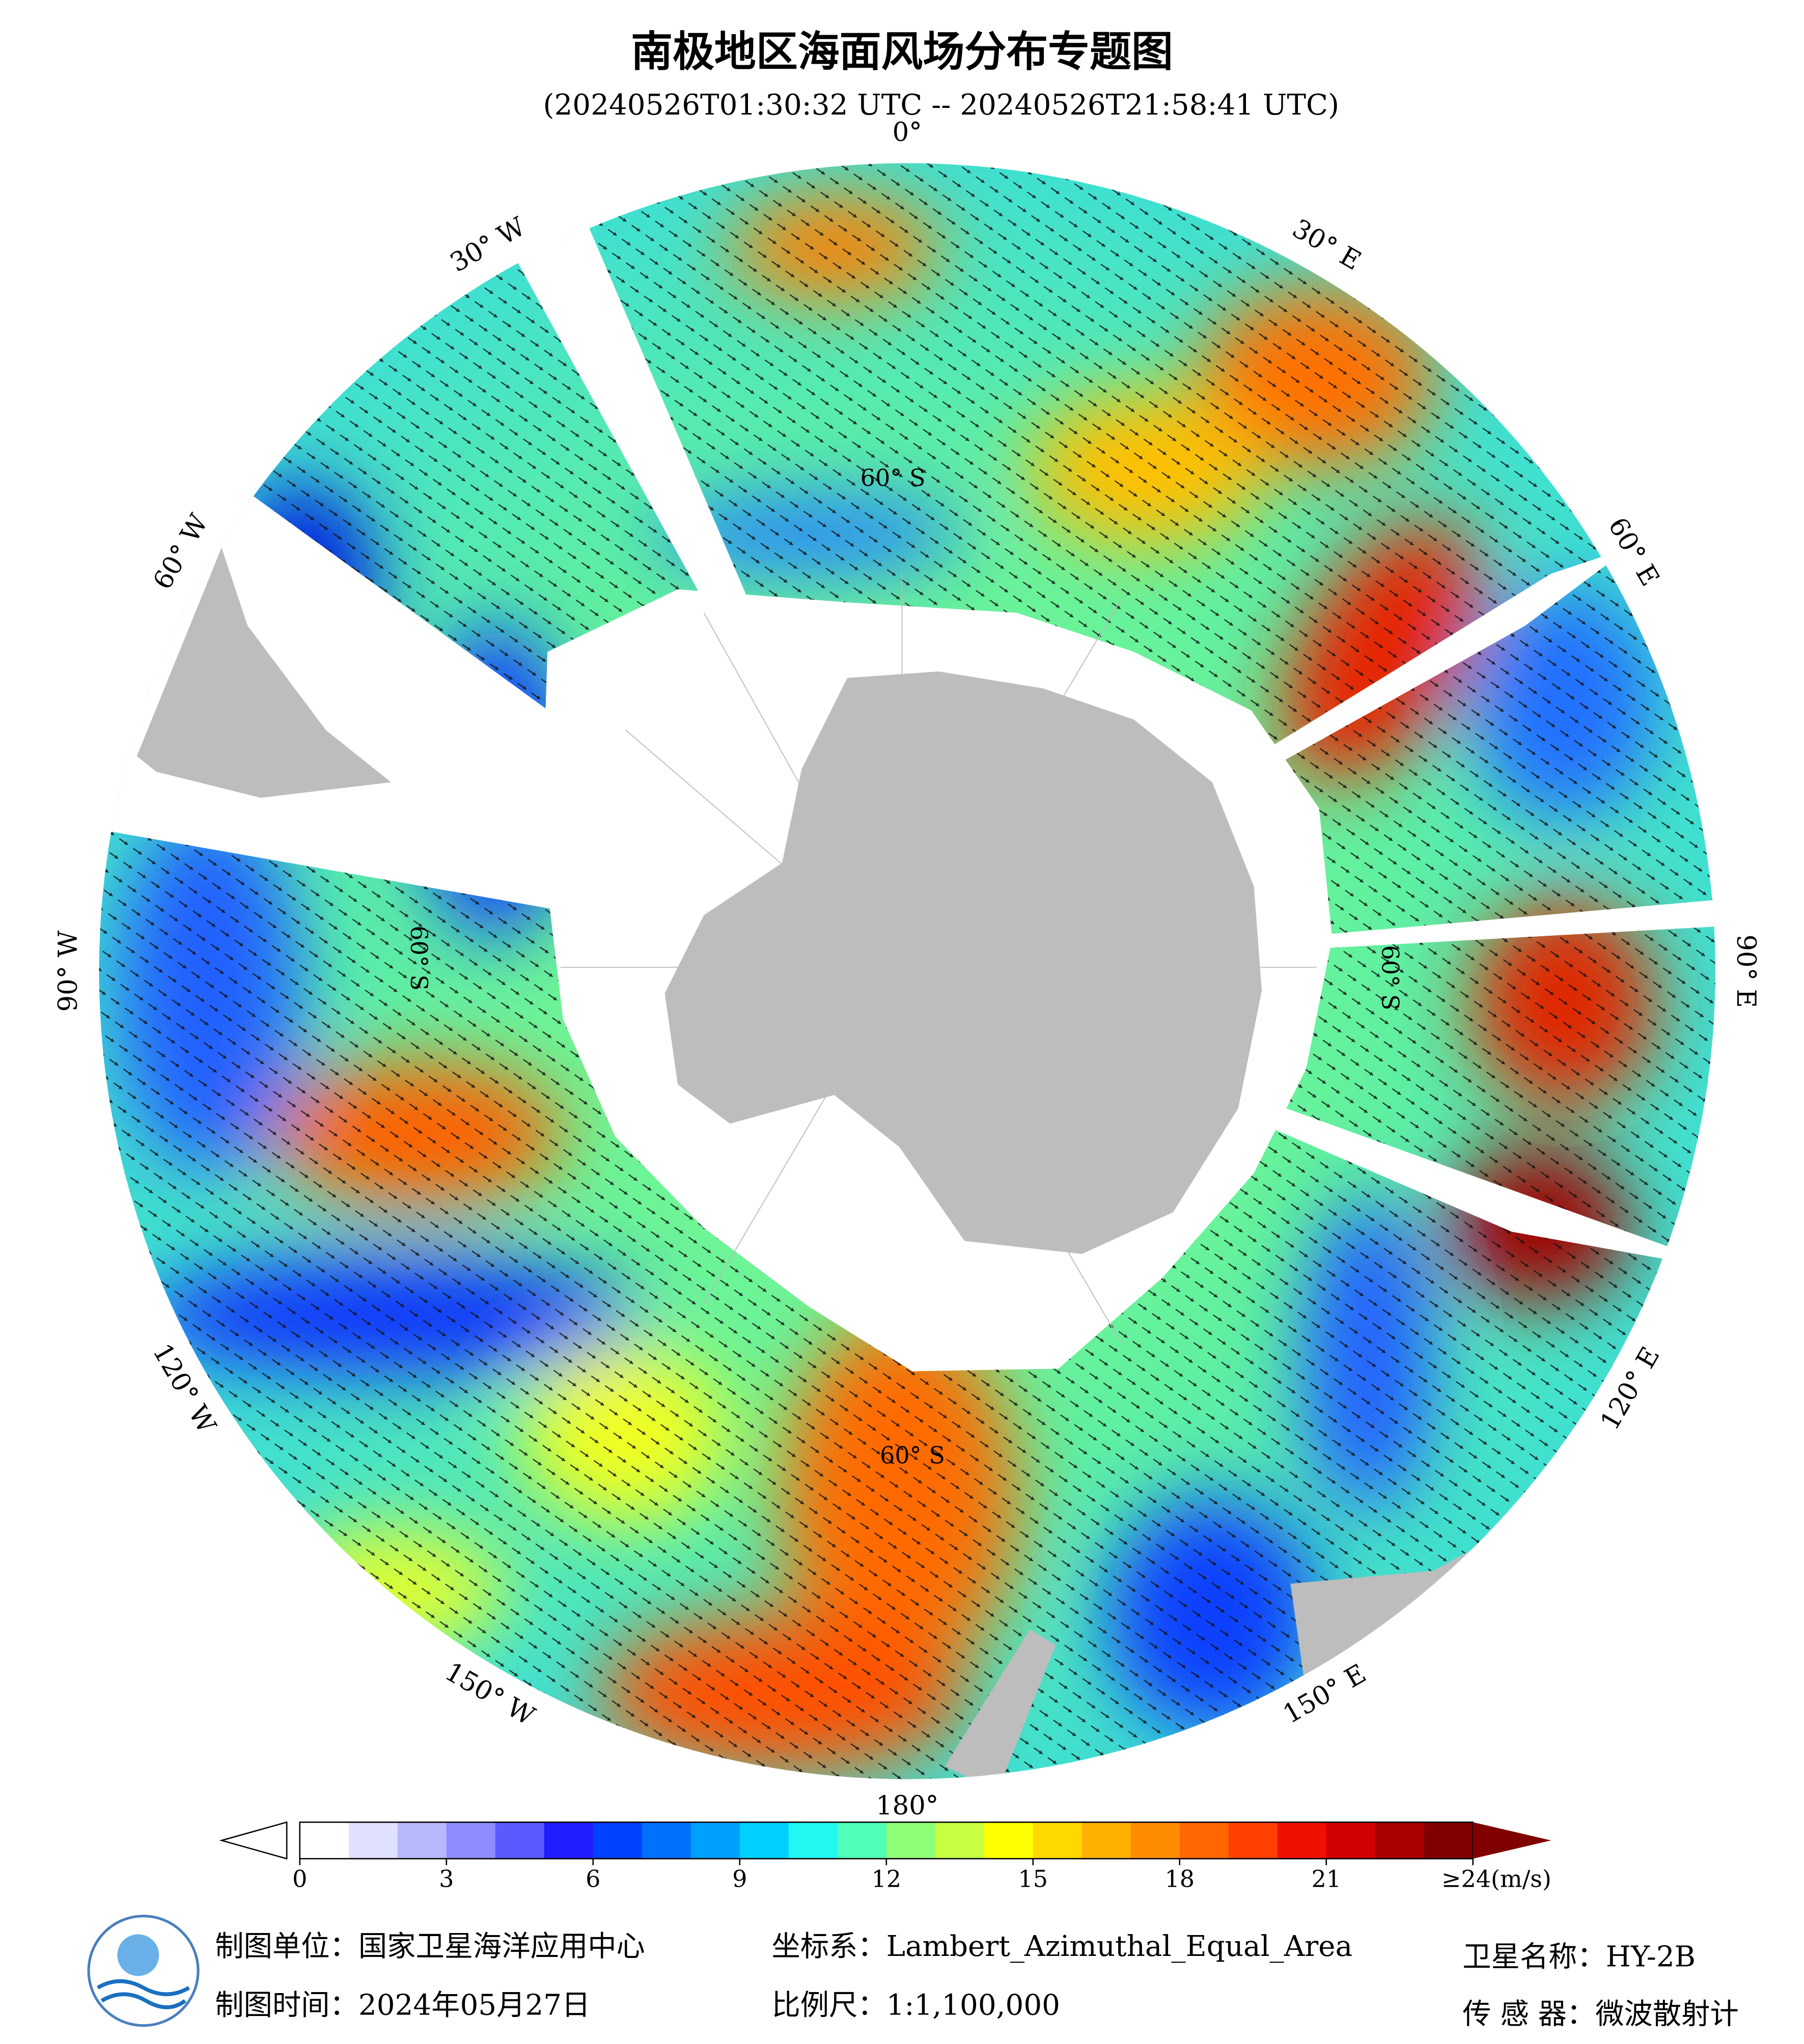 The image size is (1804, 2044). I want to click on colorbar-tick-label: ≥24(m/s), so click(1496, 1879).